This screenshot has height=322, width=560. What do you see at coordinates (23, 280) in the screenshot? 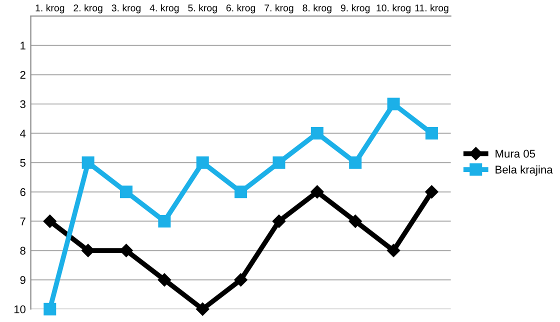
I see `y-tick-label: 9` at bounding box center [23, 280].